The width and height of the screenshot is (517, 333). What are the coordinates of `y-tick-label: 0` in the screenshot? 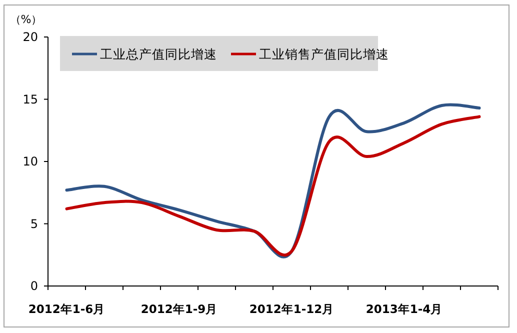 It's located at (34, 286).